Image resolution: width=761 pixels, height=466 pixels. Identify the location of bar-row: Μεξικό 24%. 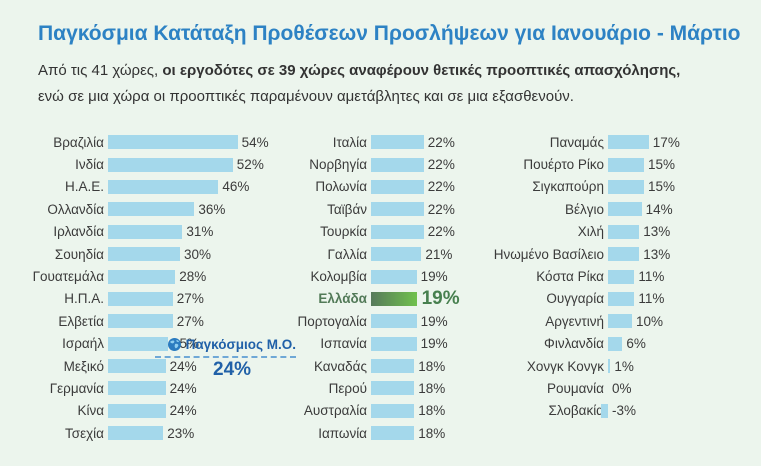
(149, 366).